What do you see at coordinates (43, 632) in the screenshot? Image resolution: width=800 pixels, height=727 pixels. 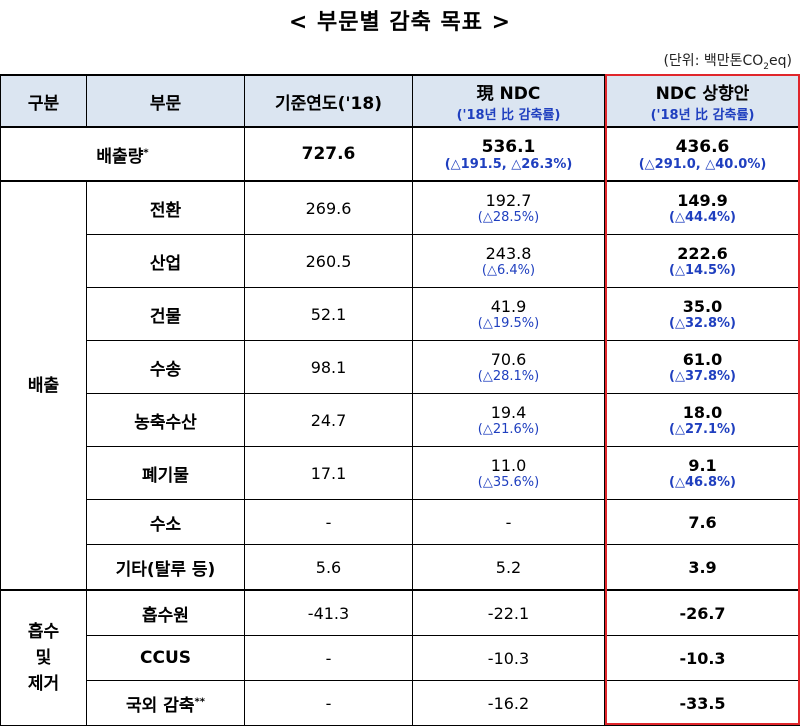 I see `group-absorb-word: 흡수` at bounding box center [43, 632].